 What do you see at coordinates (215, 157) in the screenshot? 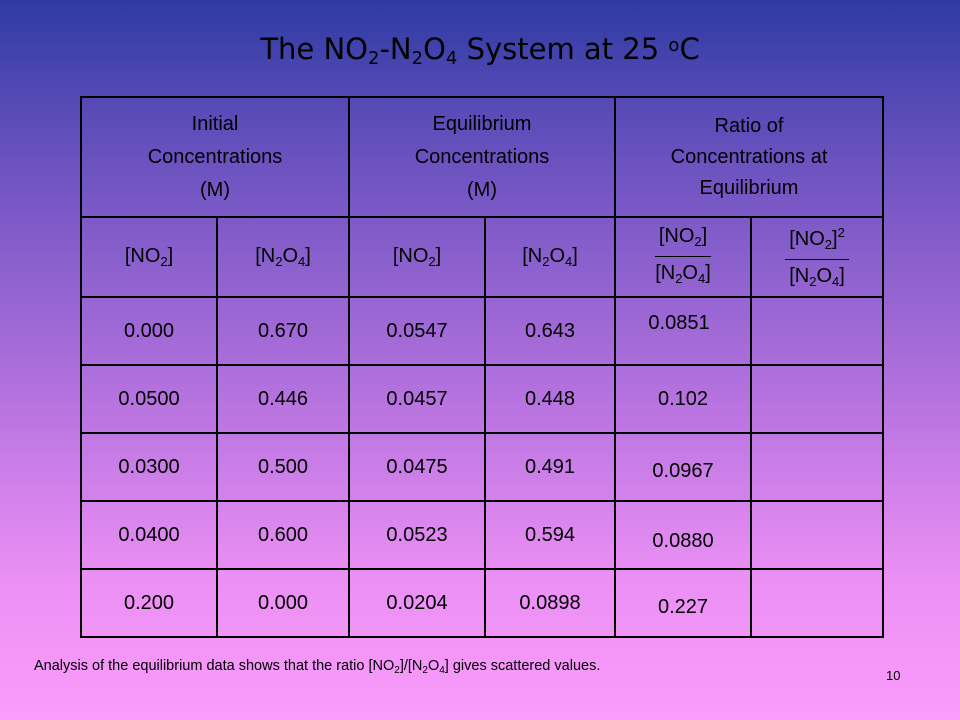
I see `header-initial: Initial Concentrations (M)` at bounding box center [215, 157].